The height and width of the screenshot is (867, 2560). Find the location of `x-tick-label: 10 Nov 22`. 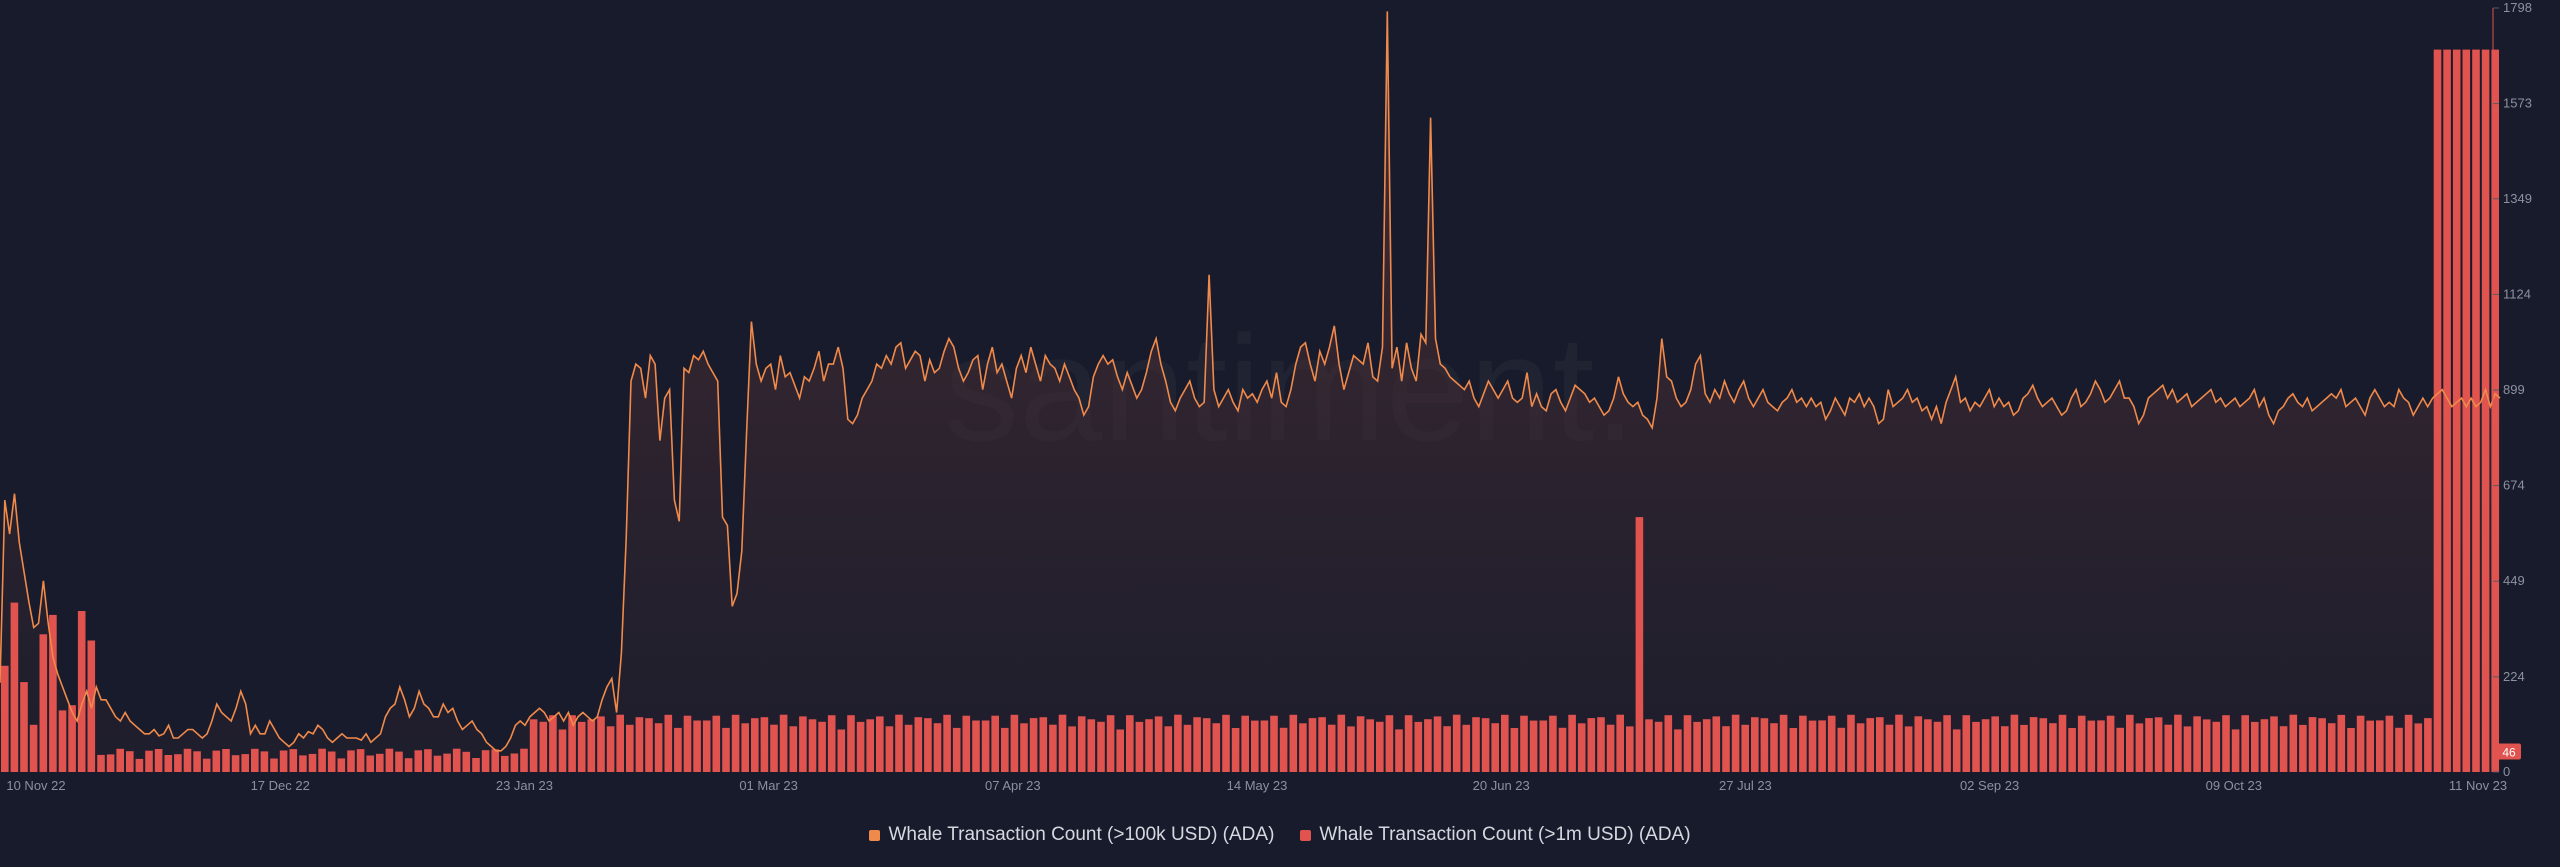

x-tick-label: 10 Nov 22 is located at coordinates (35, 785).